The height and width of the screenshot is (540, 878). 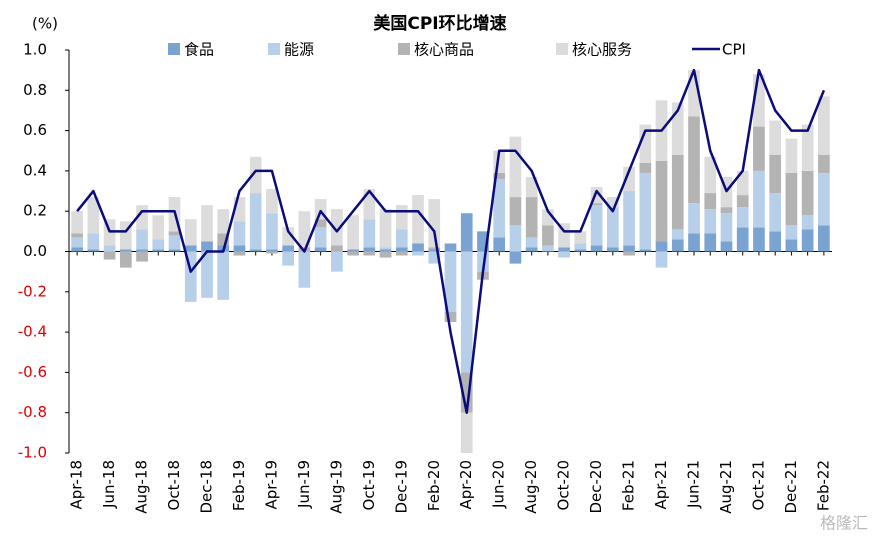 What do you see at coordinates (758, 485) in the screenshot?
I see `x-tick-label: Oct-21` at bounding box center [758, 485].